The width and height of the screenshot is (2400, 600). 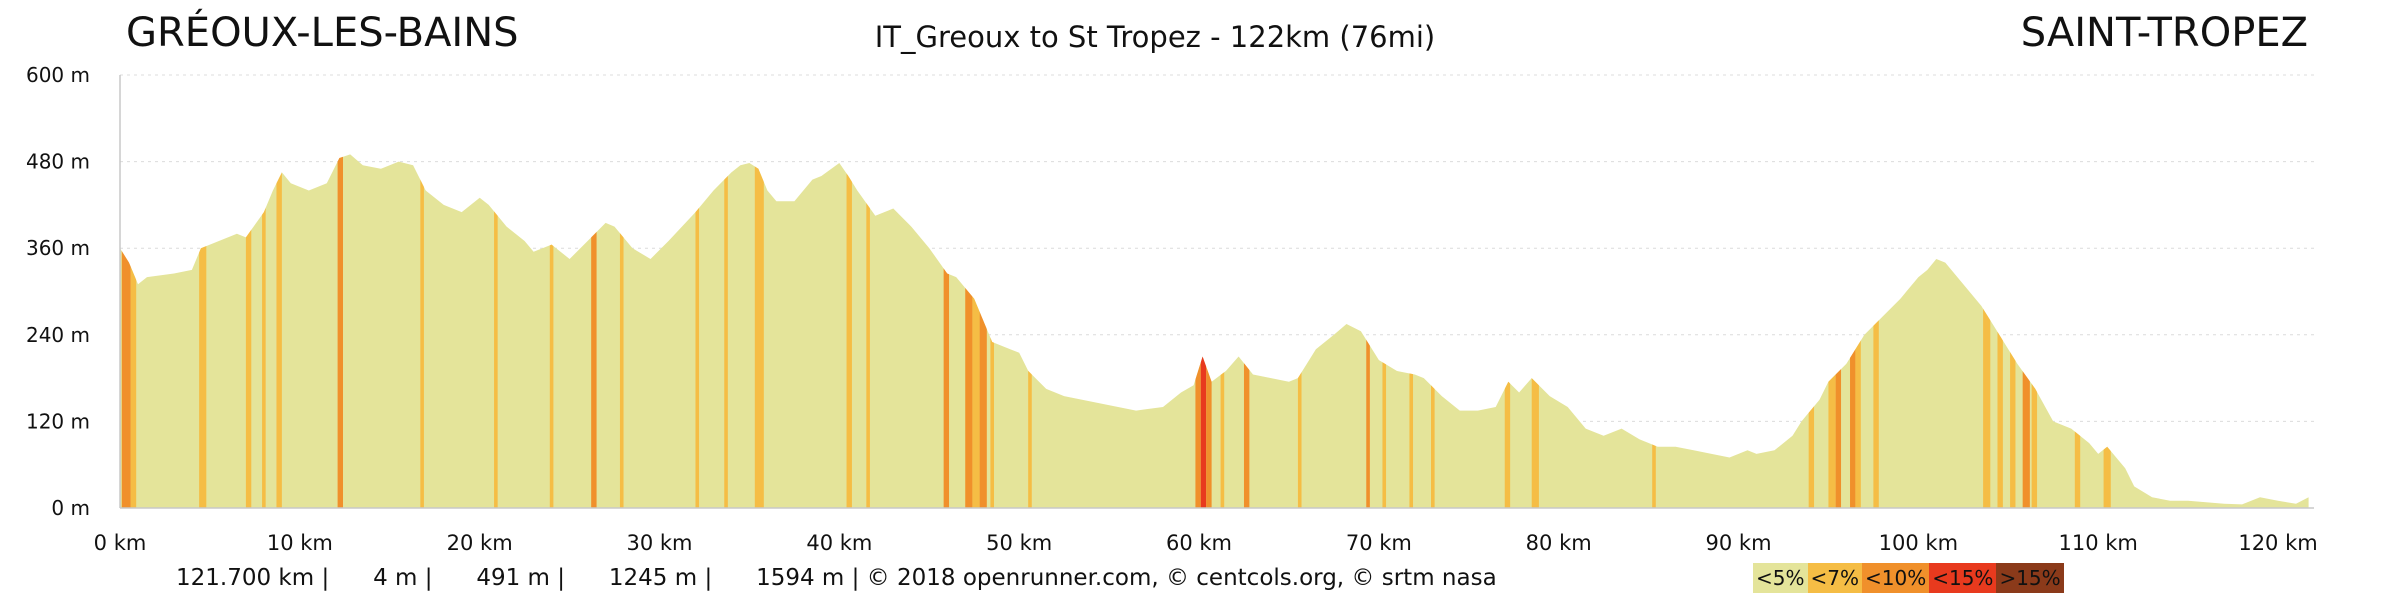 I want to click on y-tick-label: 120 m, so click(x=58, y=421).